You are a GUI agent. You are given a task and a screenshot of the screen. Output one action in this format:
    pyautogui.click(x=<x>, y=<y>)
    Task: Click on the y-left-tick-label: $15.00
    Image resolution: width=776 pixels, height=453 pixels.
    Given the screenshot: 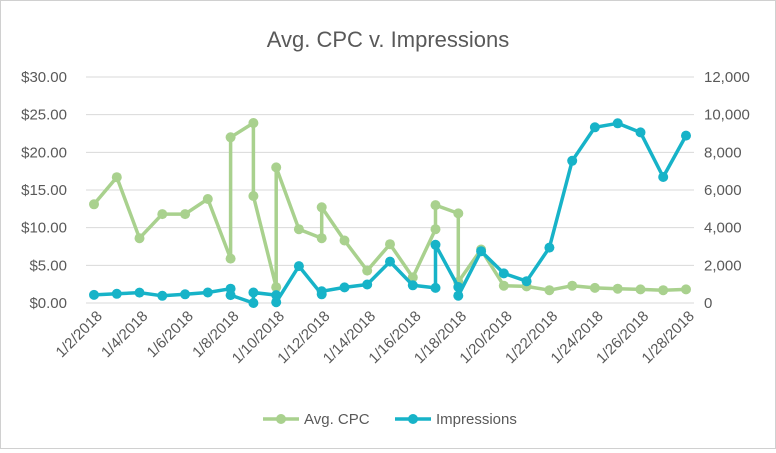 What is the action you would take?
    pyautogui.click(x=44, y=190)
    